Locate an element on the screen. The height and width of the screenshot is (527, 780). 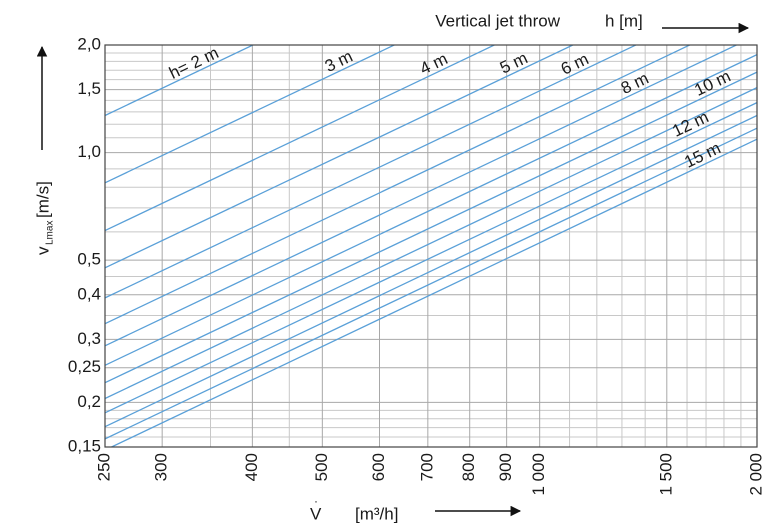
x-tick-label: 400 is located at coordinates (251, 467).